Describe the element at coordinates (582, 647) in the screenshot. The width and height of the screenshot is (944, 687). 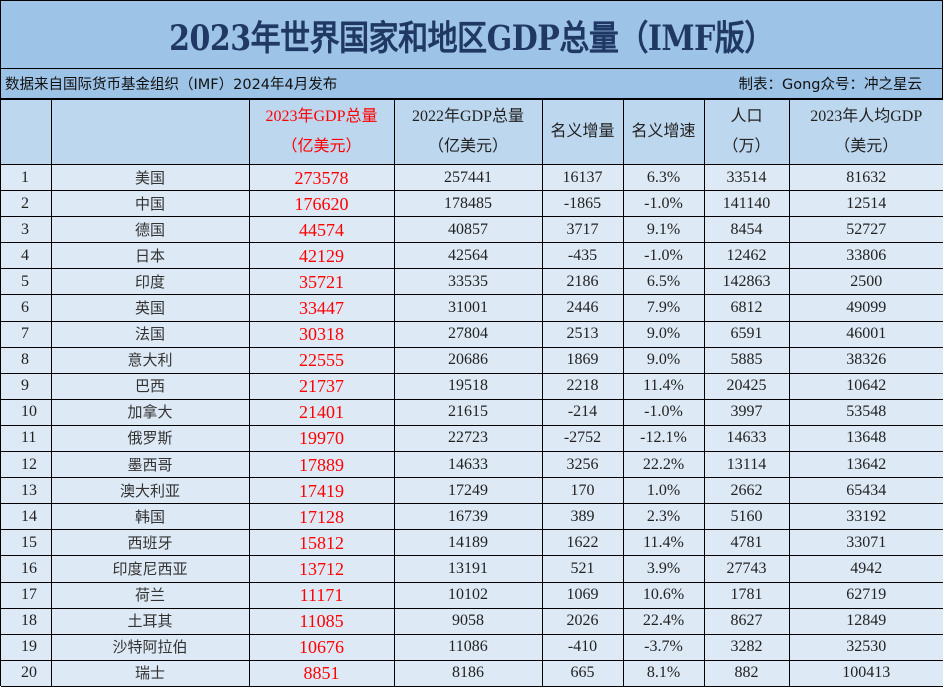
I see `cell-nominal-increase: -410` at that location.